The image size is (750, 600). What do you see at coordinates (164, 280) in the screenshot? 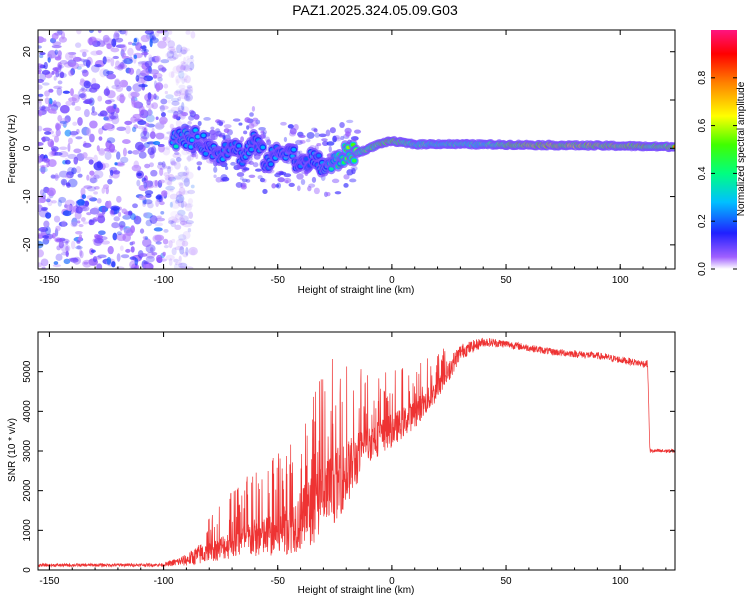
I see `x-tick-label: -100` at bounding box center [164, 280].